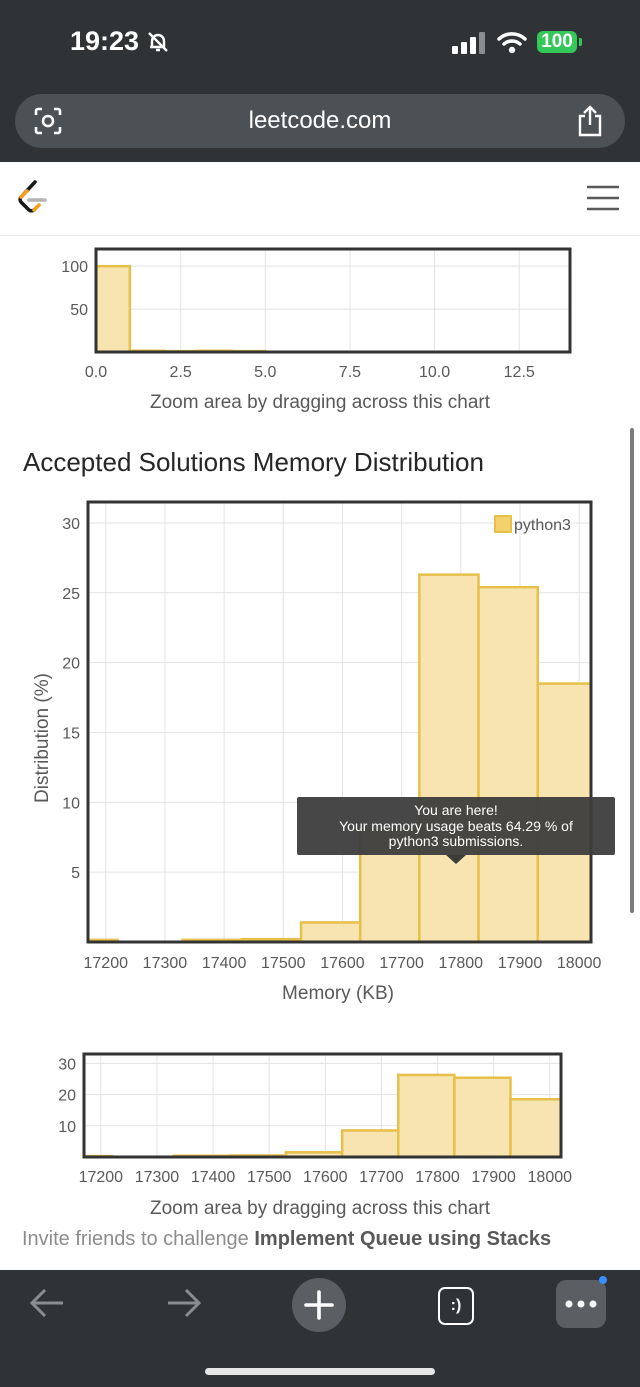 This screenshot has height=1387, width=640. I want to click on battery-tip, so click(580, 42).